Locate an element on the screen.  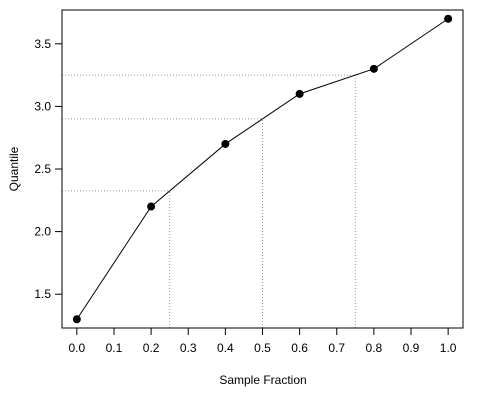
y-tick-label: 3.0 is located at coordinates (42, 106).